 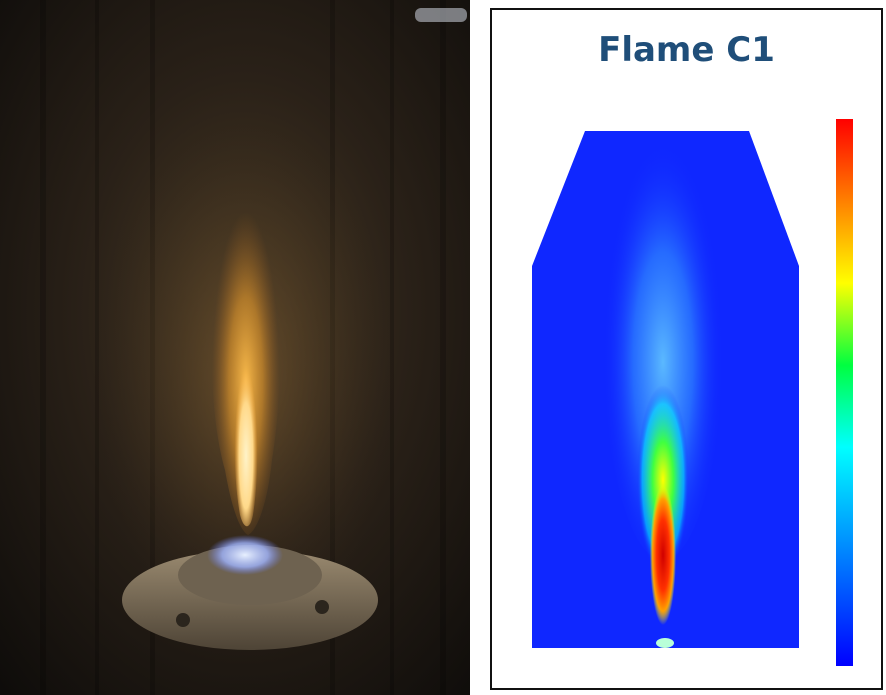 What do you see at coordinates (844, 392) in the screenshot?
I see `jet-colorbar` at bounding box center [844, 392].